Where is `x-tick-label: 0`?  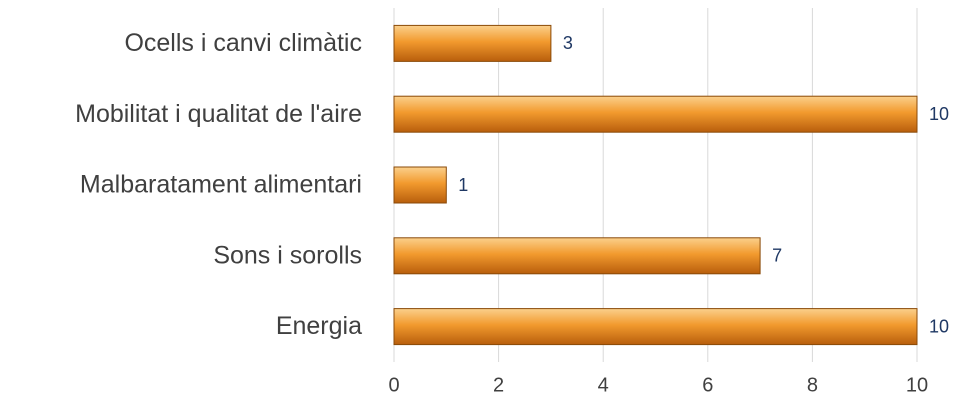 x-tick-label: 0 is located at coordinates (393, 385).